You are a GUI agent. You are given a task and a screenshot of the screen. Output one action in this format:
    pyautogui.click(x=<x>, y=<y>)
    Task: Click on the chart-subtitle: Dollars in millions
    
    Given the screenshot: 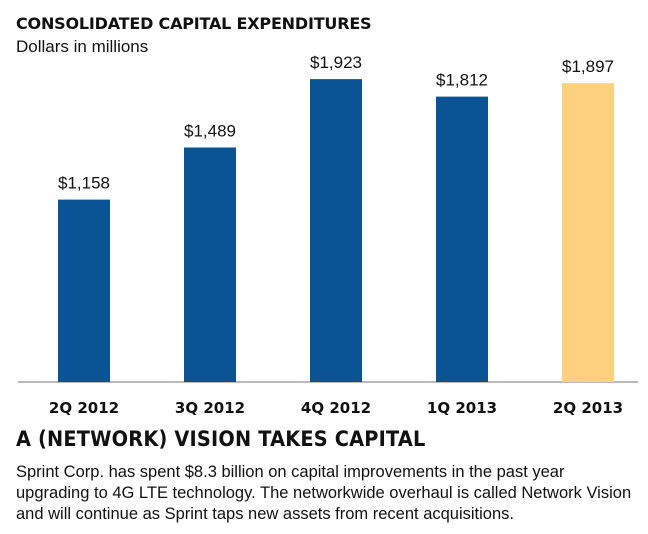 What is the action you would take?
    pyautogui.click(x=82, y=46)
    